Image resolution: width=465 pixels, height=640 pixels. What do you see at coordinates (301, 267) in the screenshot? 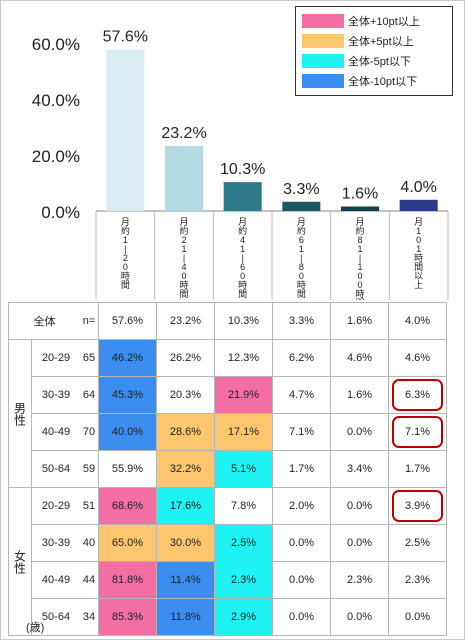
I see `x-tick-label-char: 8` at bounding box center [301, 267].